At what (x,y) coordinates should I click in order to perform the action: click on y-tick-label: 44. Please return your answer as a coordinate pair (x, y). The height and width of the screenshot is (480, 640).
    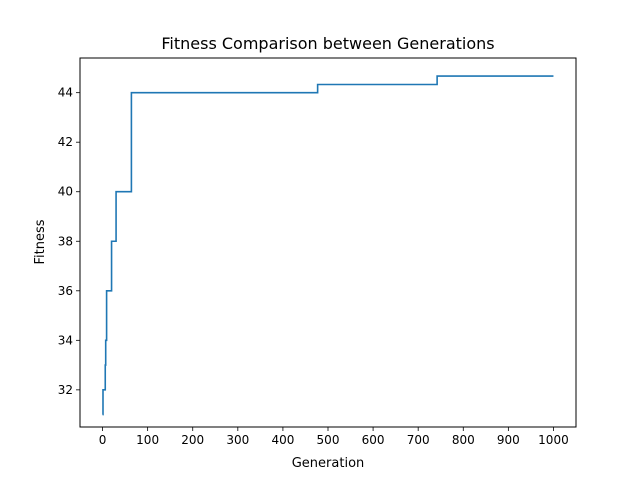
    Looking at the image, I should click on (65, 93).